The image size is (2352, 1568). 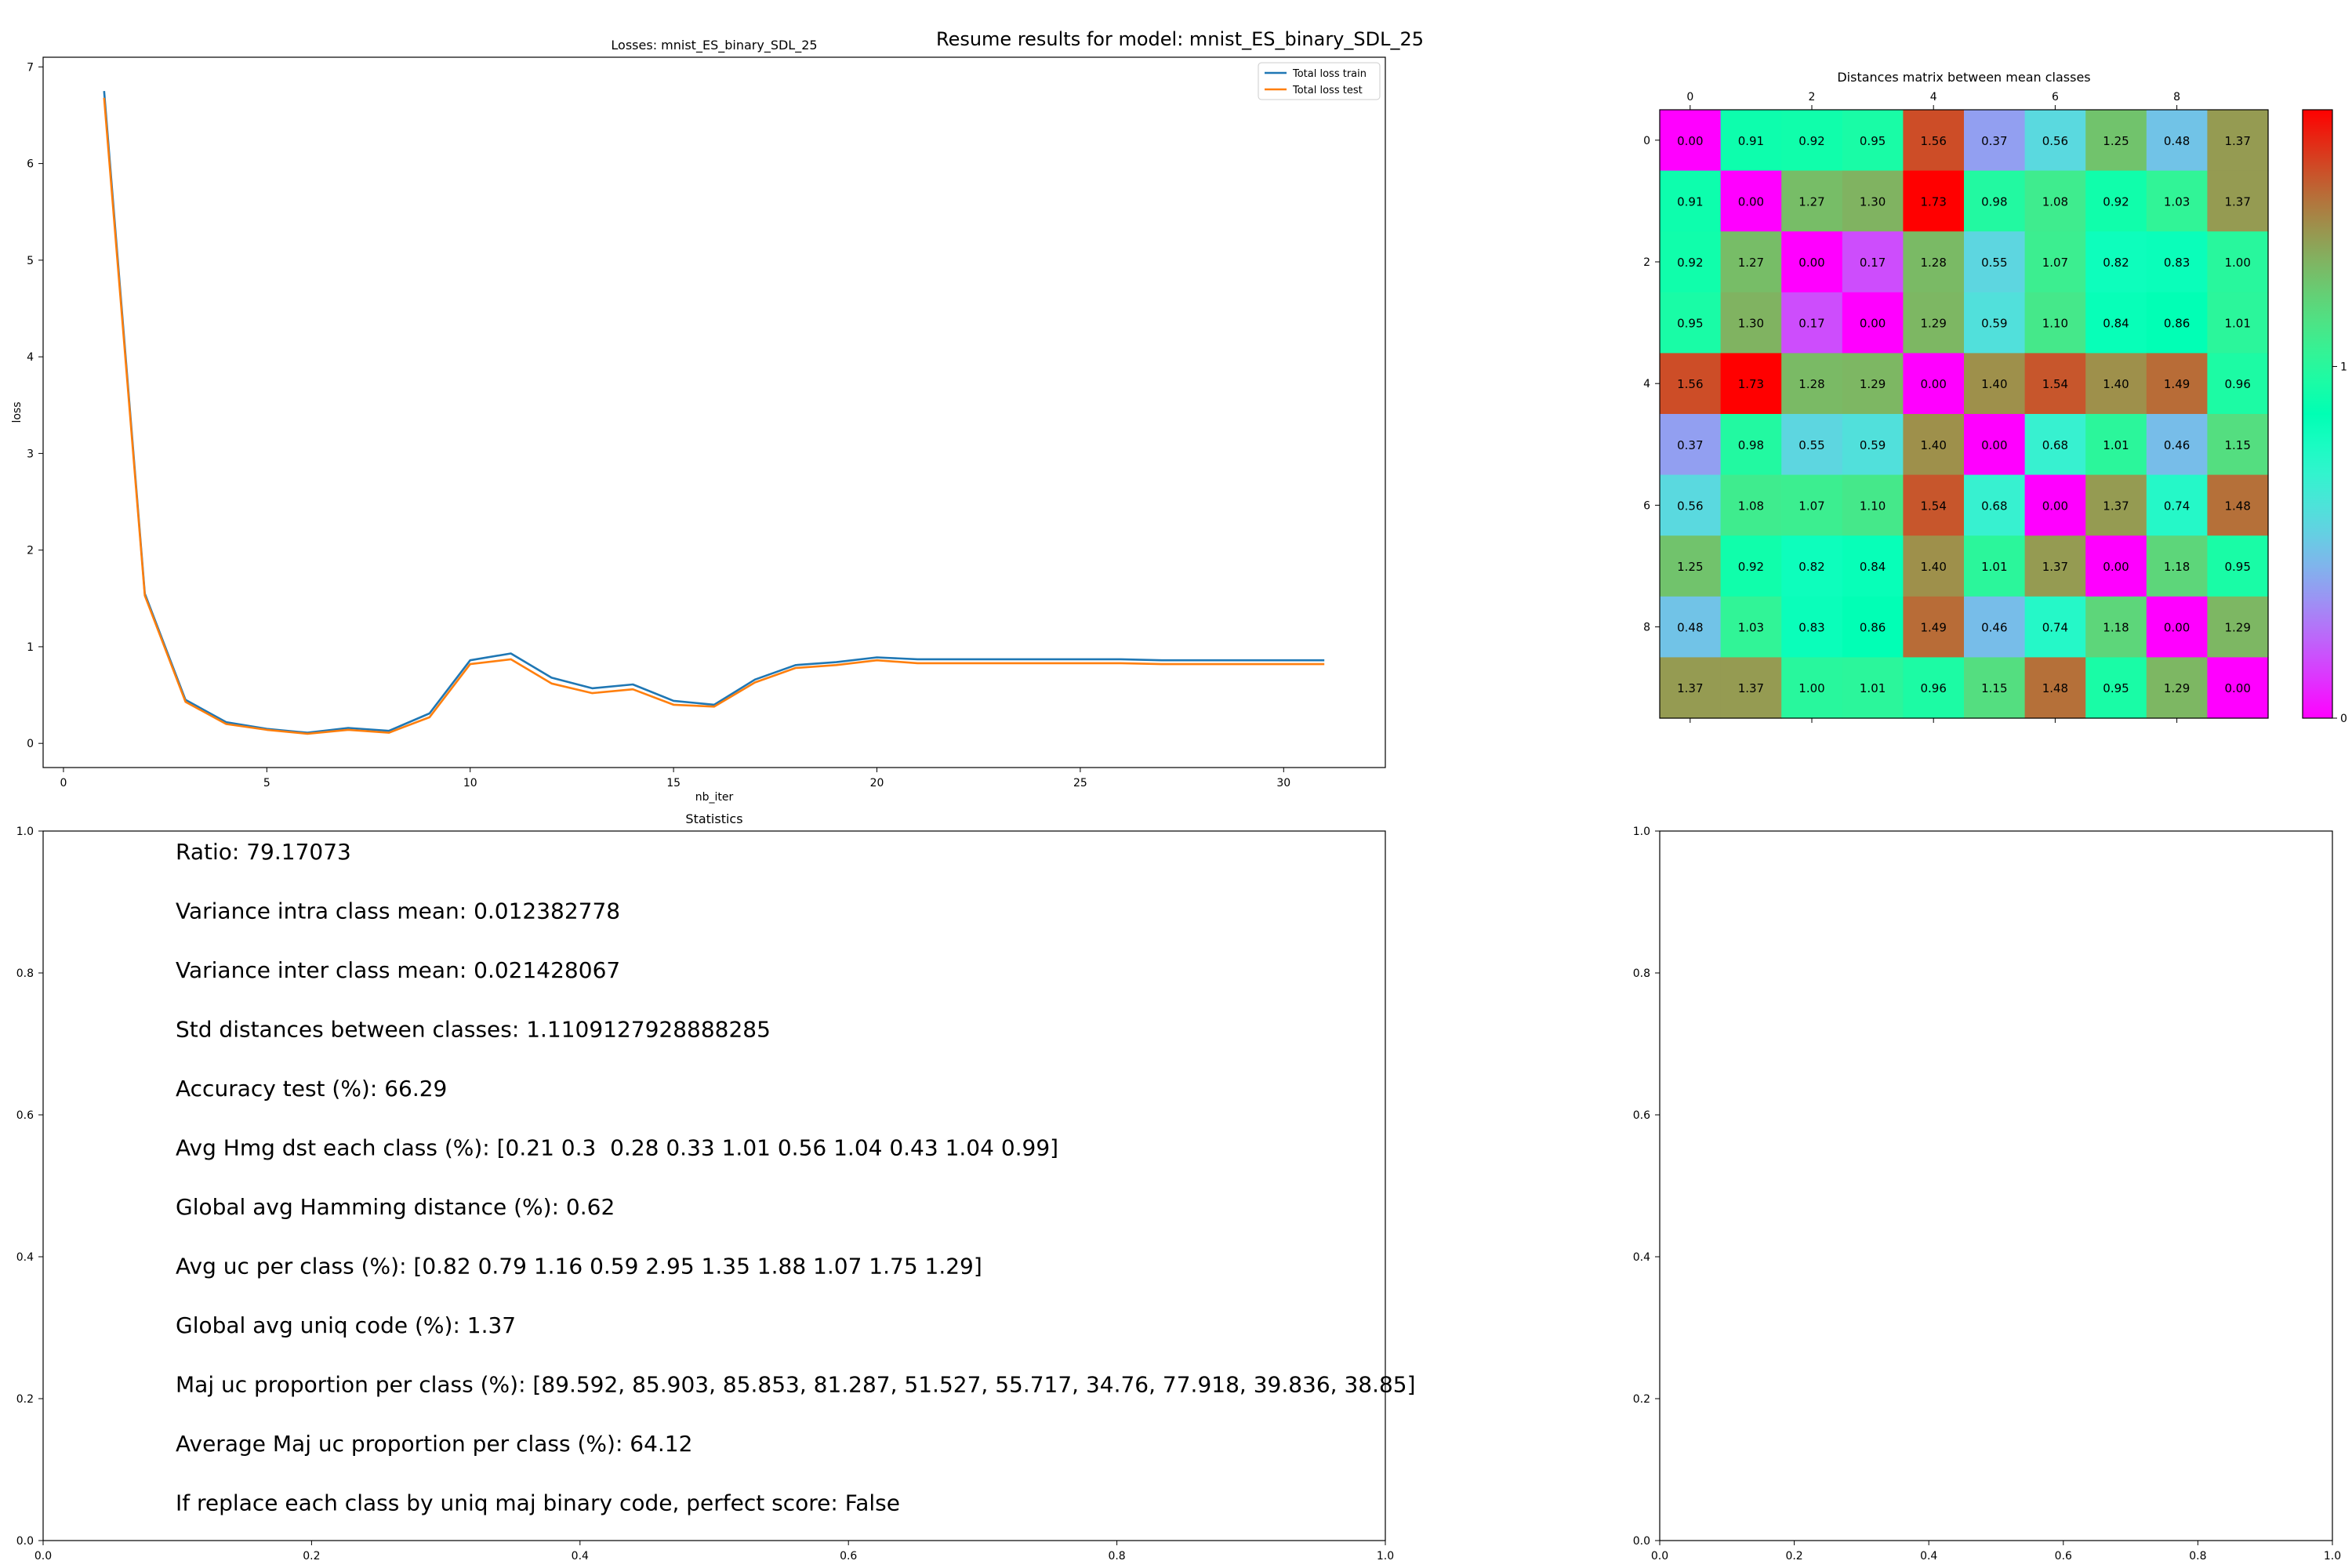 I want to click on heatmap-cell-label: 0.95, so click(x=2237, y=567).